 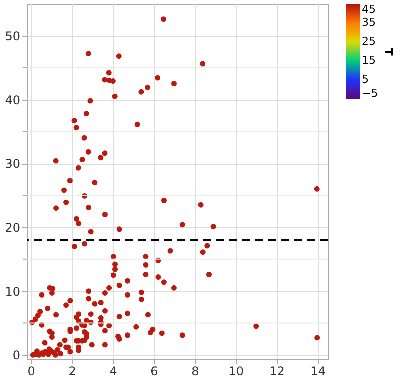 What do you see at coordinates (365, 79) in the screenshot?
I see `color-bar-label: 5` at bounding box center [365, 79].